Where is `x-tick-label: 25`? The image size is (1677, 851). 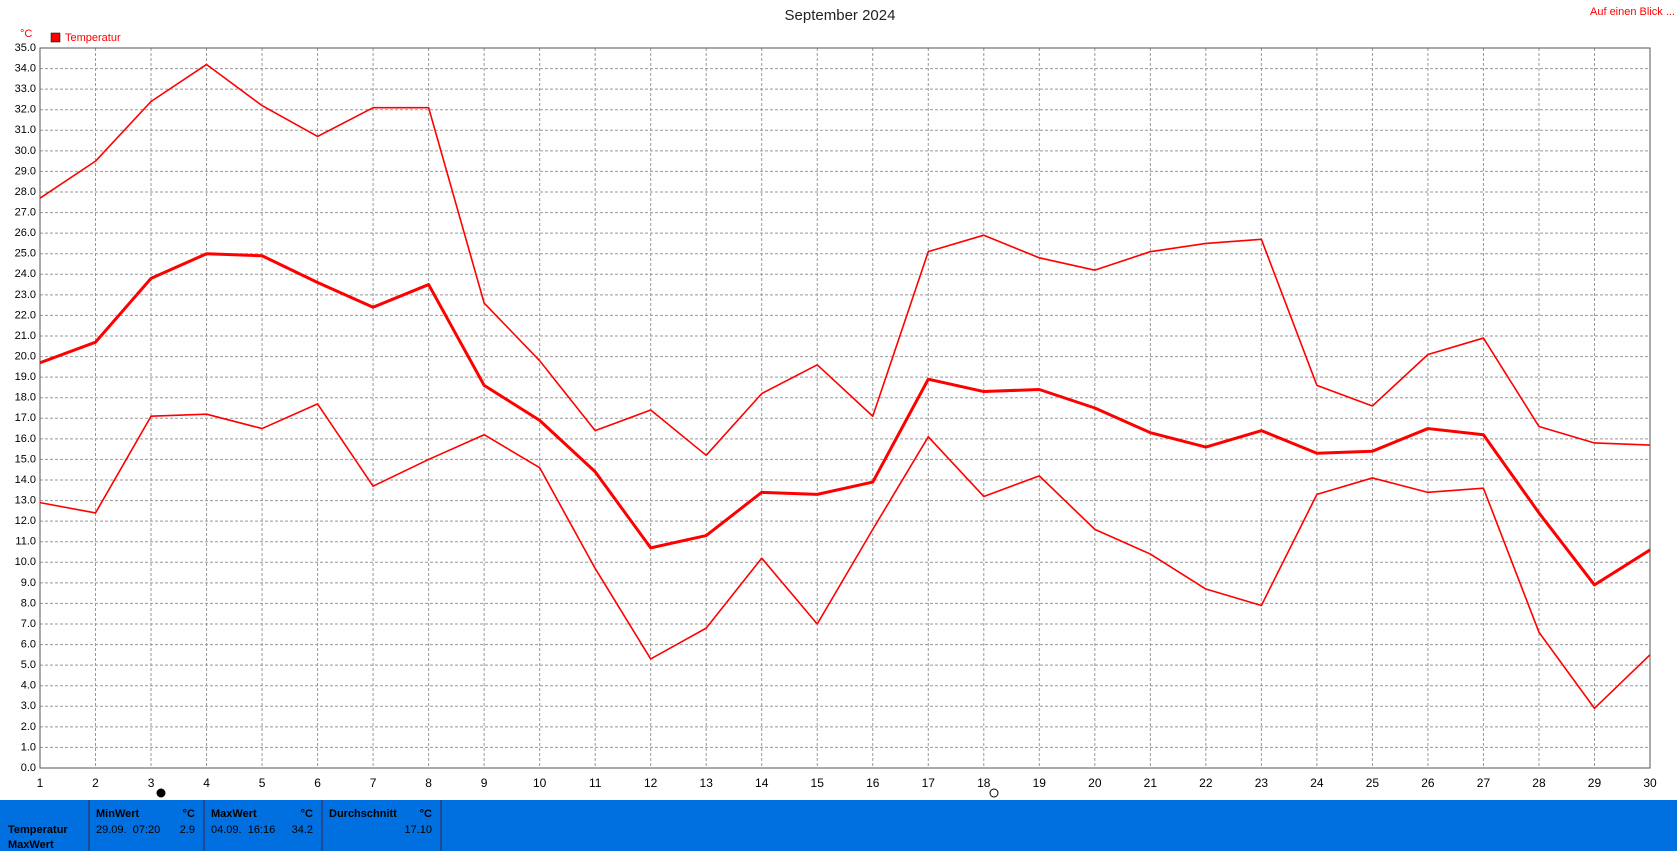 x-tick-label: 25 is located at coordinates (1373, 783).